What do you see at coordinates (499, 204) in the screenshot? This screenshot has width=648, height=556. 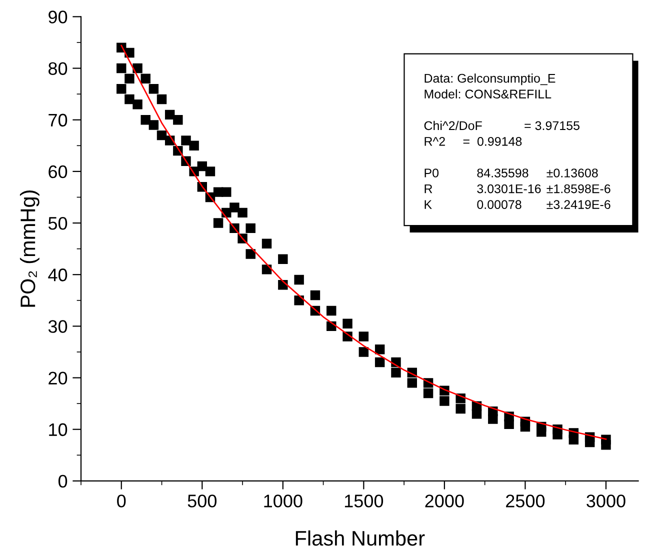 I see `annotation: 0.00078` at bounding box center [499, 204].